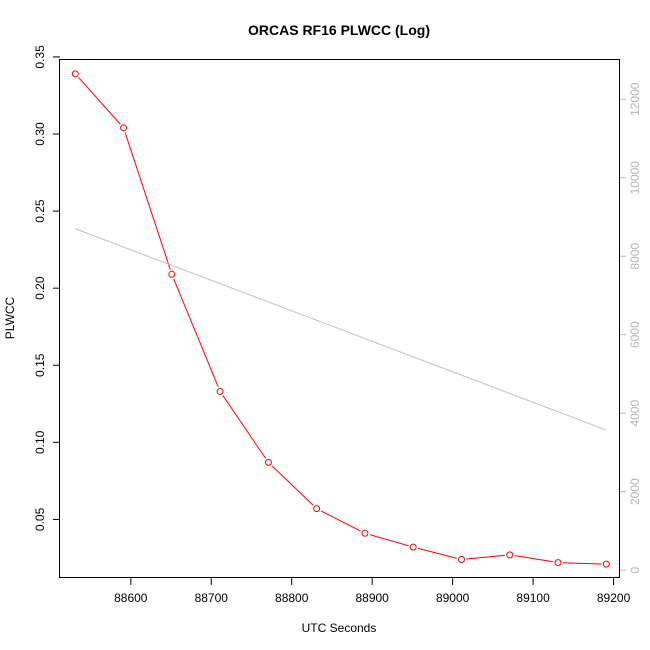 Image resolution: width=650 pixels, height=650 pixels. What do you see at coordinates (635, 491) in the screenshot?
I see `y2-tick-label: 2000` at bounding box center [635, 491].